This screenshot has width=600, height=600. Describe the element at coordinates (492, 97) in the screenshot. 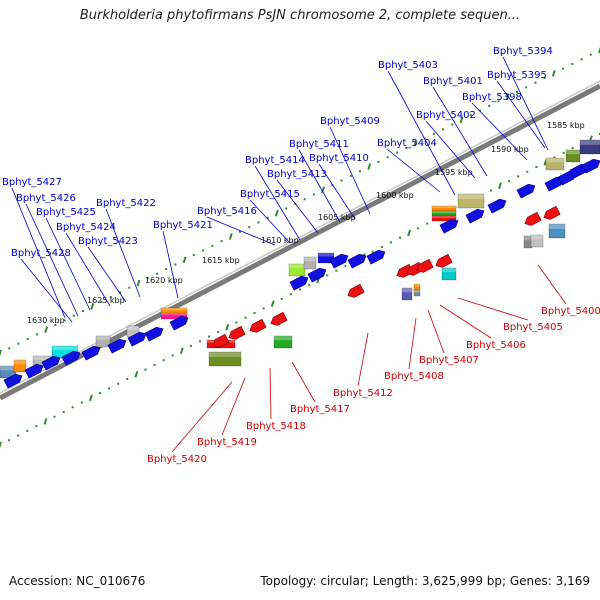

I see `gene-label-bphyt_5398: Bphyt_5398` at that location.